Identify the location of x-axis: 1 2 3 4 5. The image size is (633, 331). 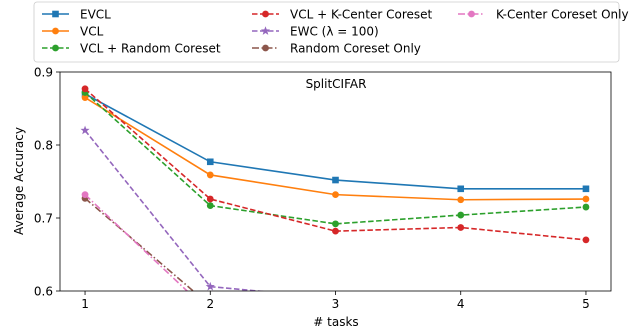
(335, 301).